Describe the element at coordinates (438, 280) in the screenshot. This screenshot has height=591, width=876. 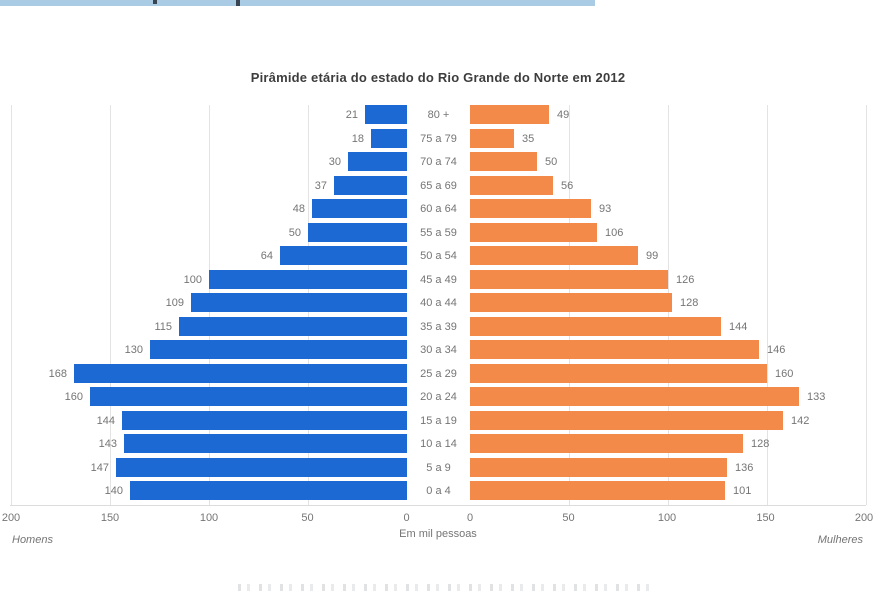
I see `age-group-label: 45 a 49` at that location.